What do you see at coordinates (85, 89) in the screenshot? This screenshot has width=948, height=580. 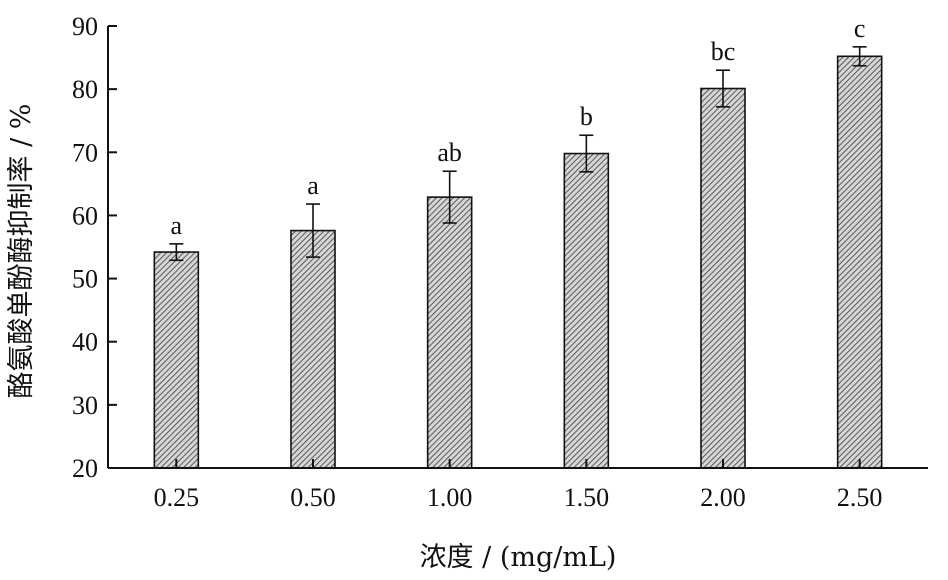 I see `y-tick-label: 80` at bounding box center [85, 89].